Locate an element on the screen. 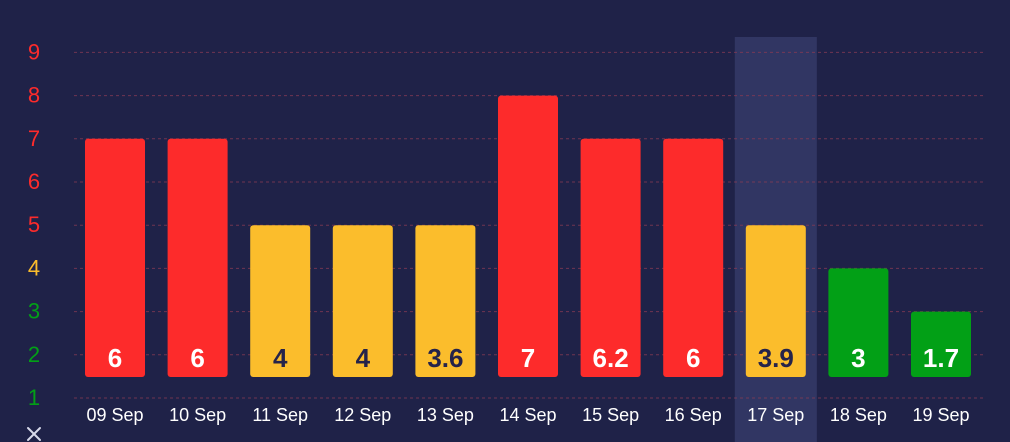 The image size is (1010, 442). x-tick-label-19-sep: 19 Sep is located at coordinates (940, 415).